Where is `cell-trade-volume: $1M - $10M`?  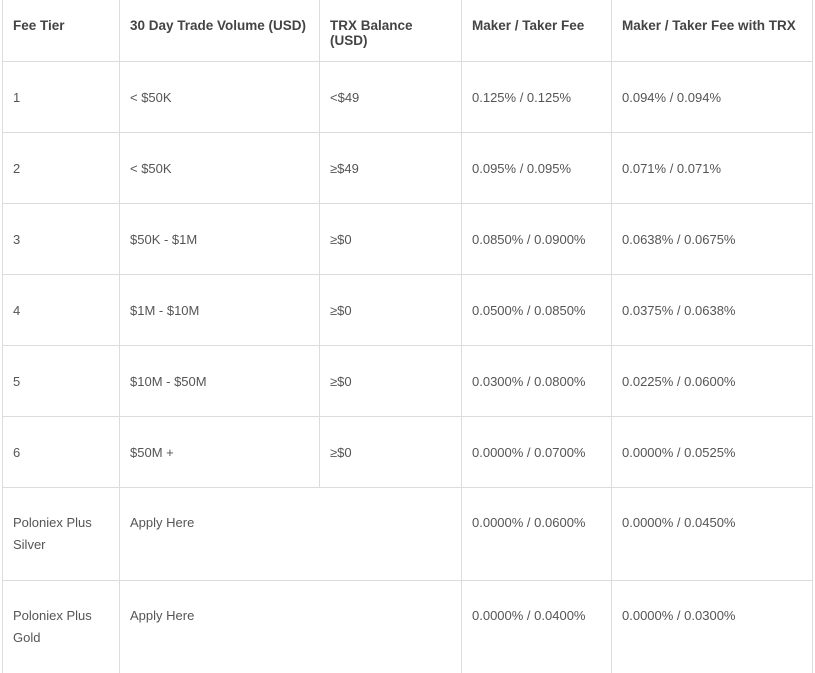 cell-trade-volume: $1M - $10M is located at coordinates (219, 309).